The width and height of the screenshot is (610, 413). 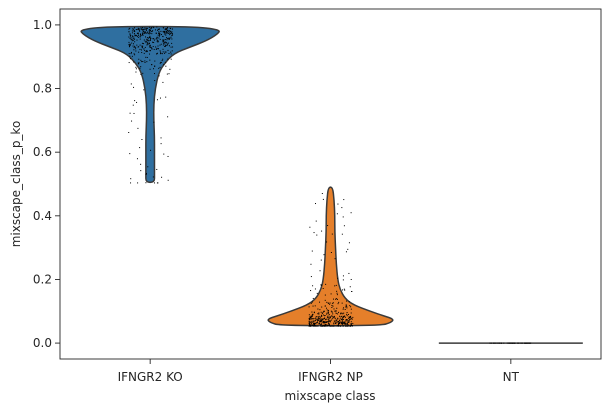 I want to click on y-axis-label: mixscape_class_p_ko, so click(x=16, y=184).